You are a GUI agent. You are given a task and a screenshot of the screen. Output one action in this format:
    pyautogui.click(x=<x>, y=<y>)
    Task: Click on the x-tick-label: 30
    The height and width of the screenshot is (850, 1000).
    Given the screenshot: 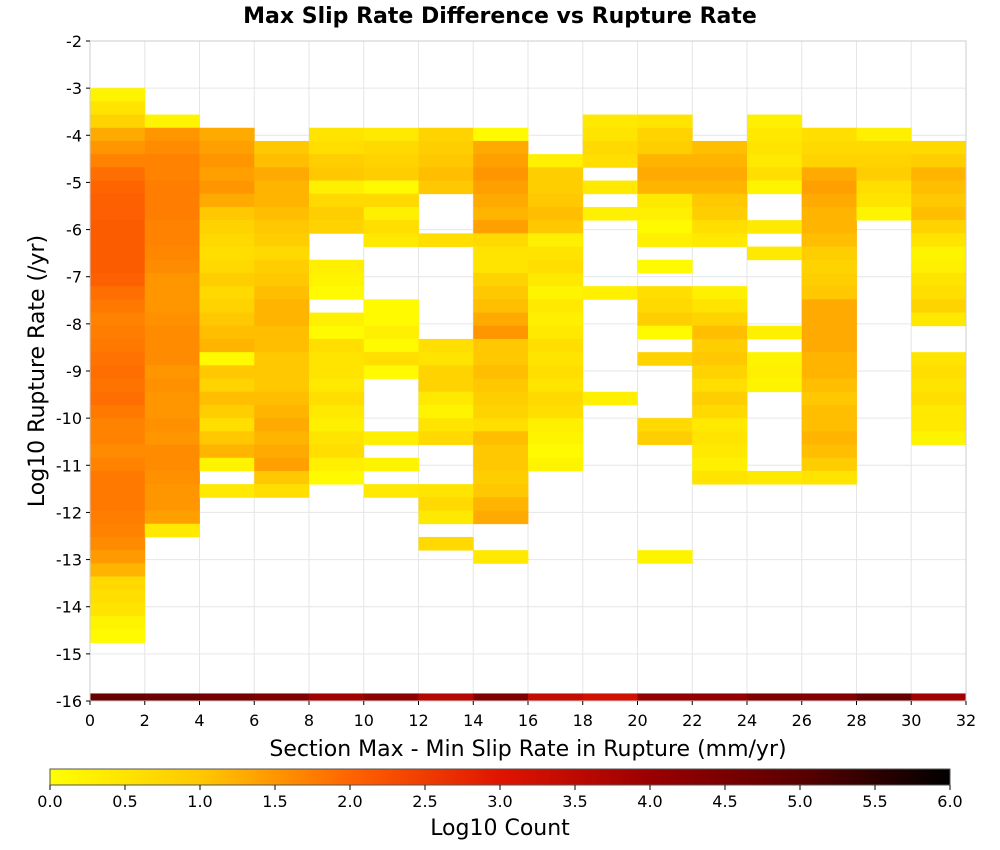 What is the action you would take?
    pyautogui.click(x=911, y=720)
    